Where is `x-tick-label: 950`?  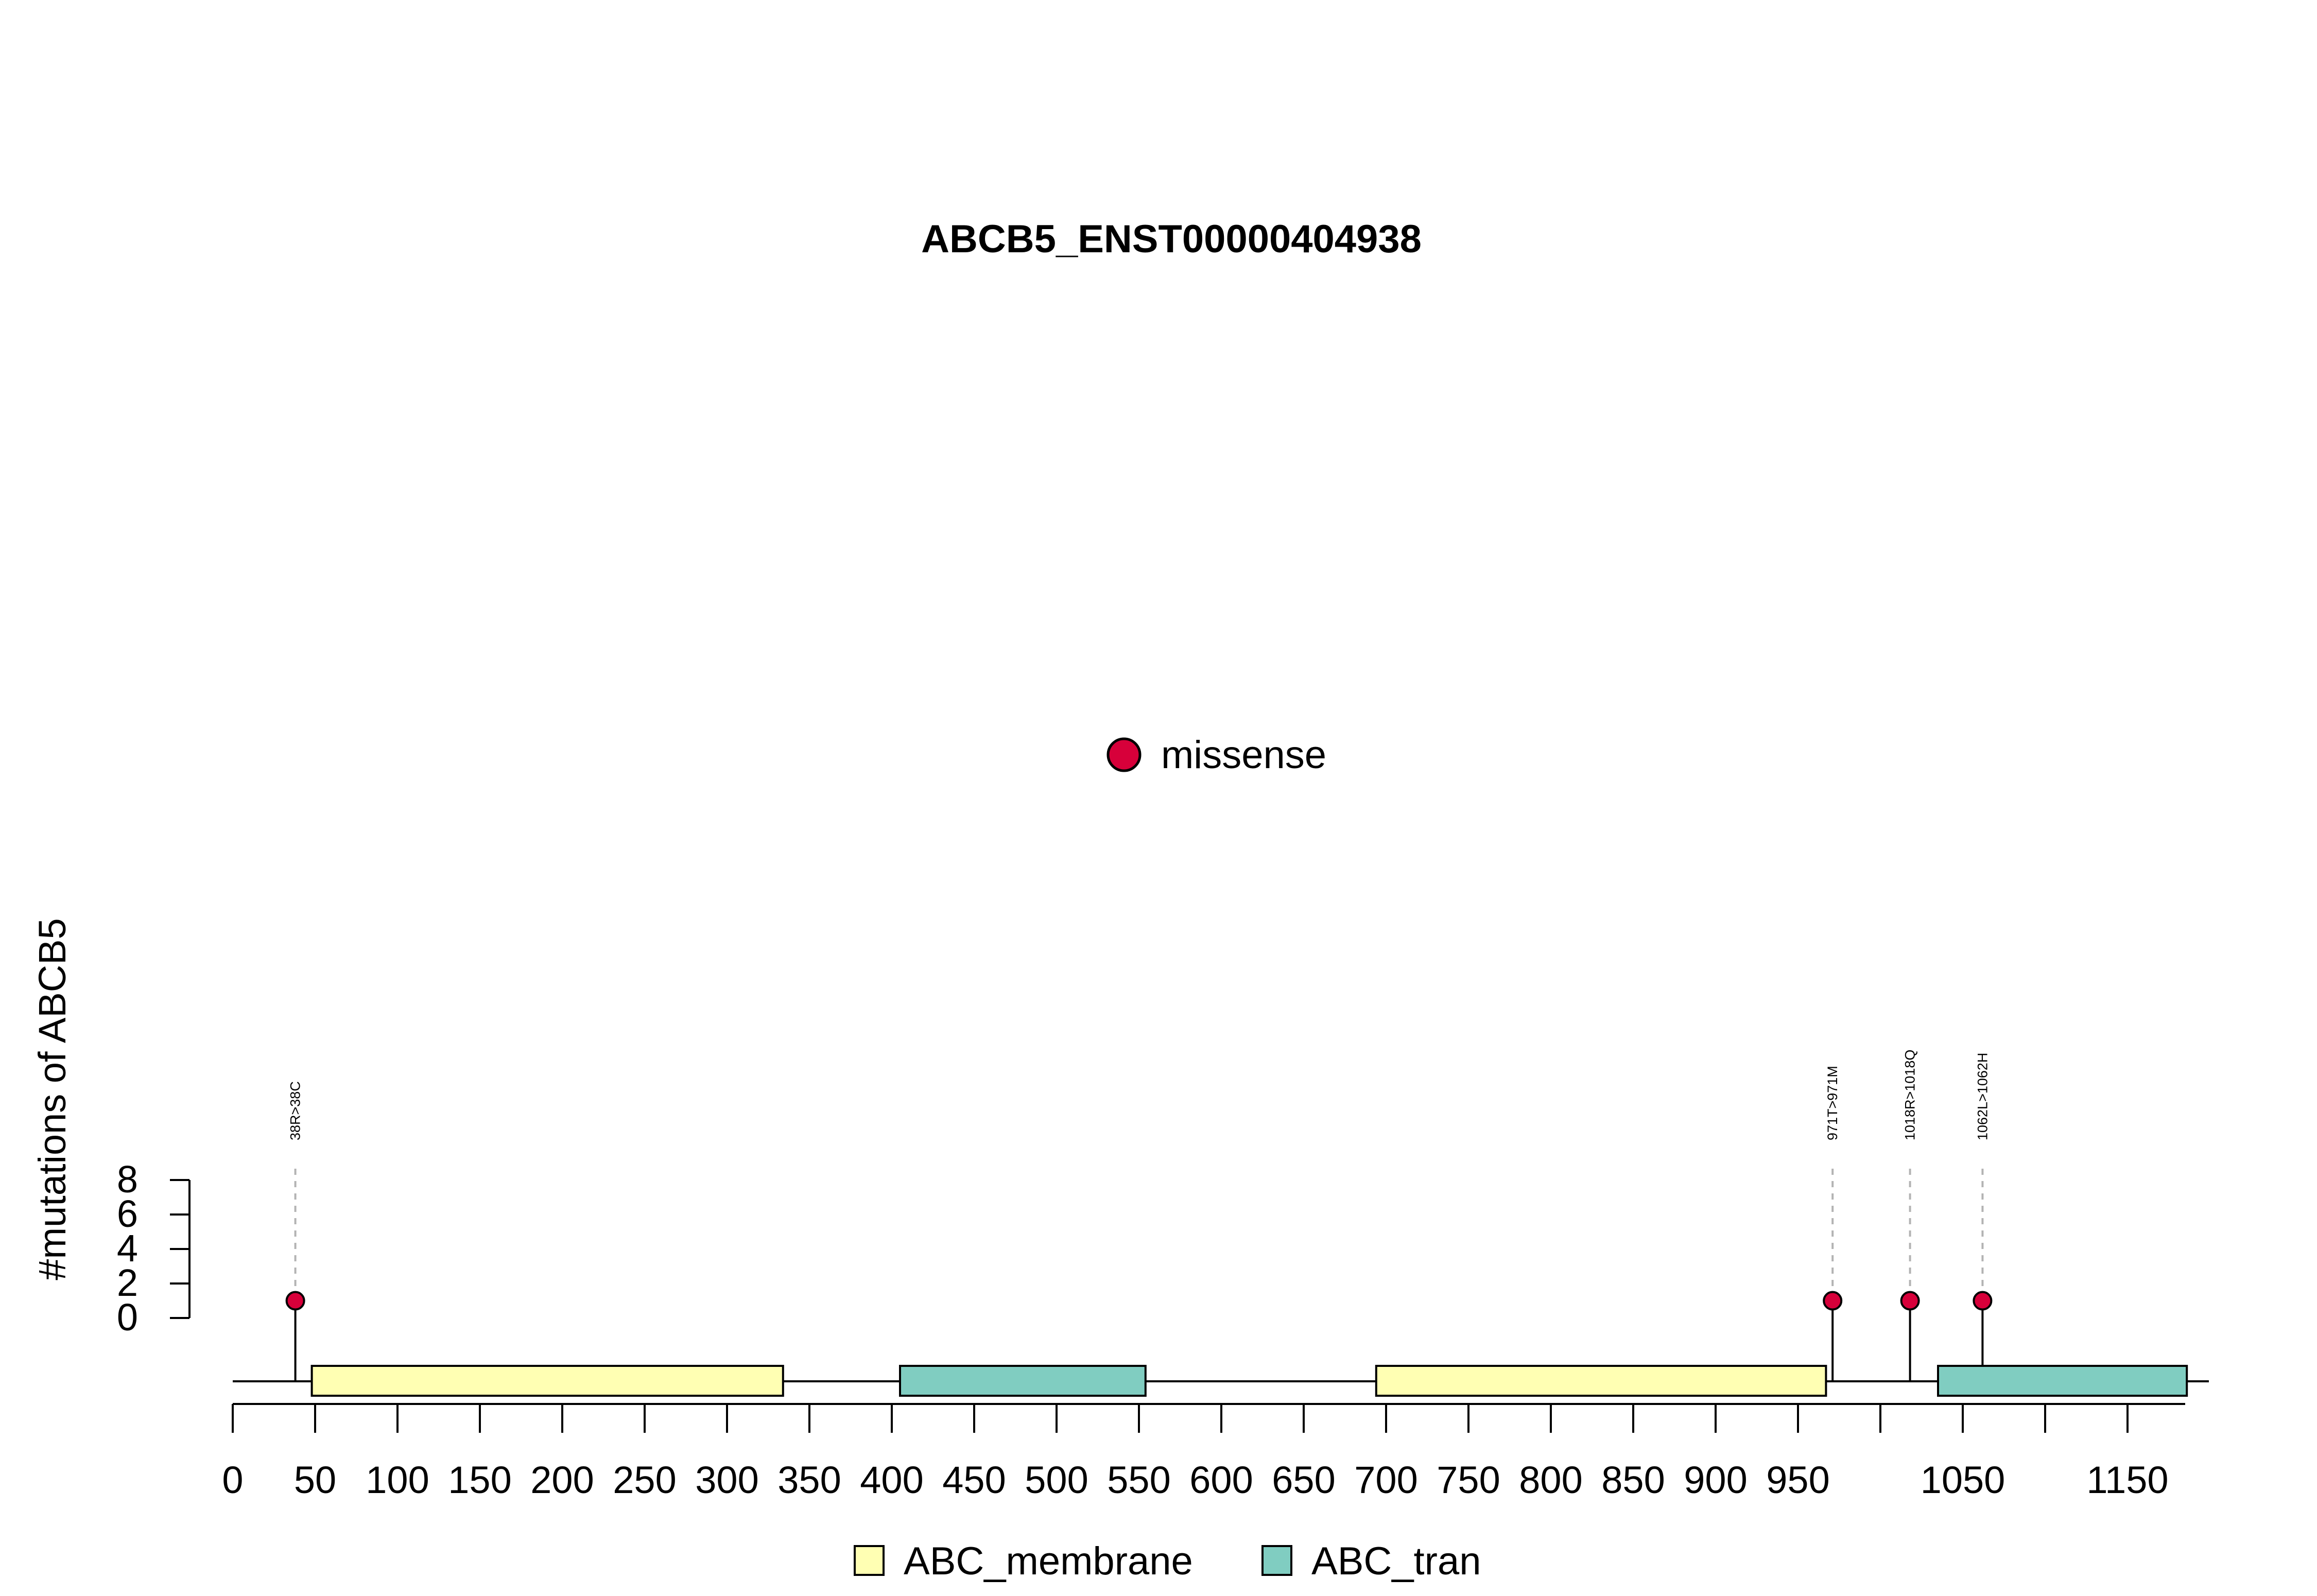 x-tick-label: 950 is located at coordinates (1797, 1480).